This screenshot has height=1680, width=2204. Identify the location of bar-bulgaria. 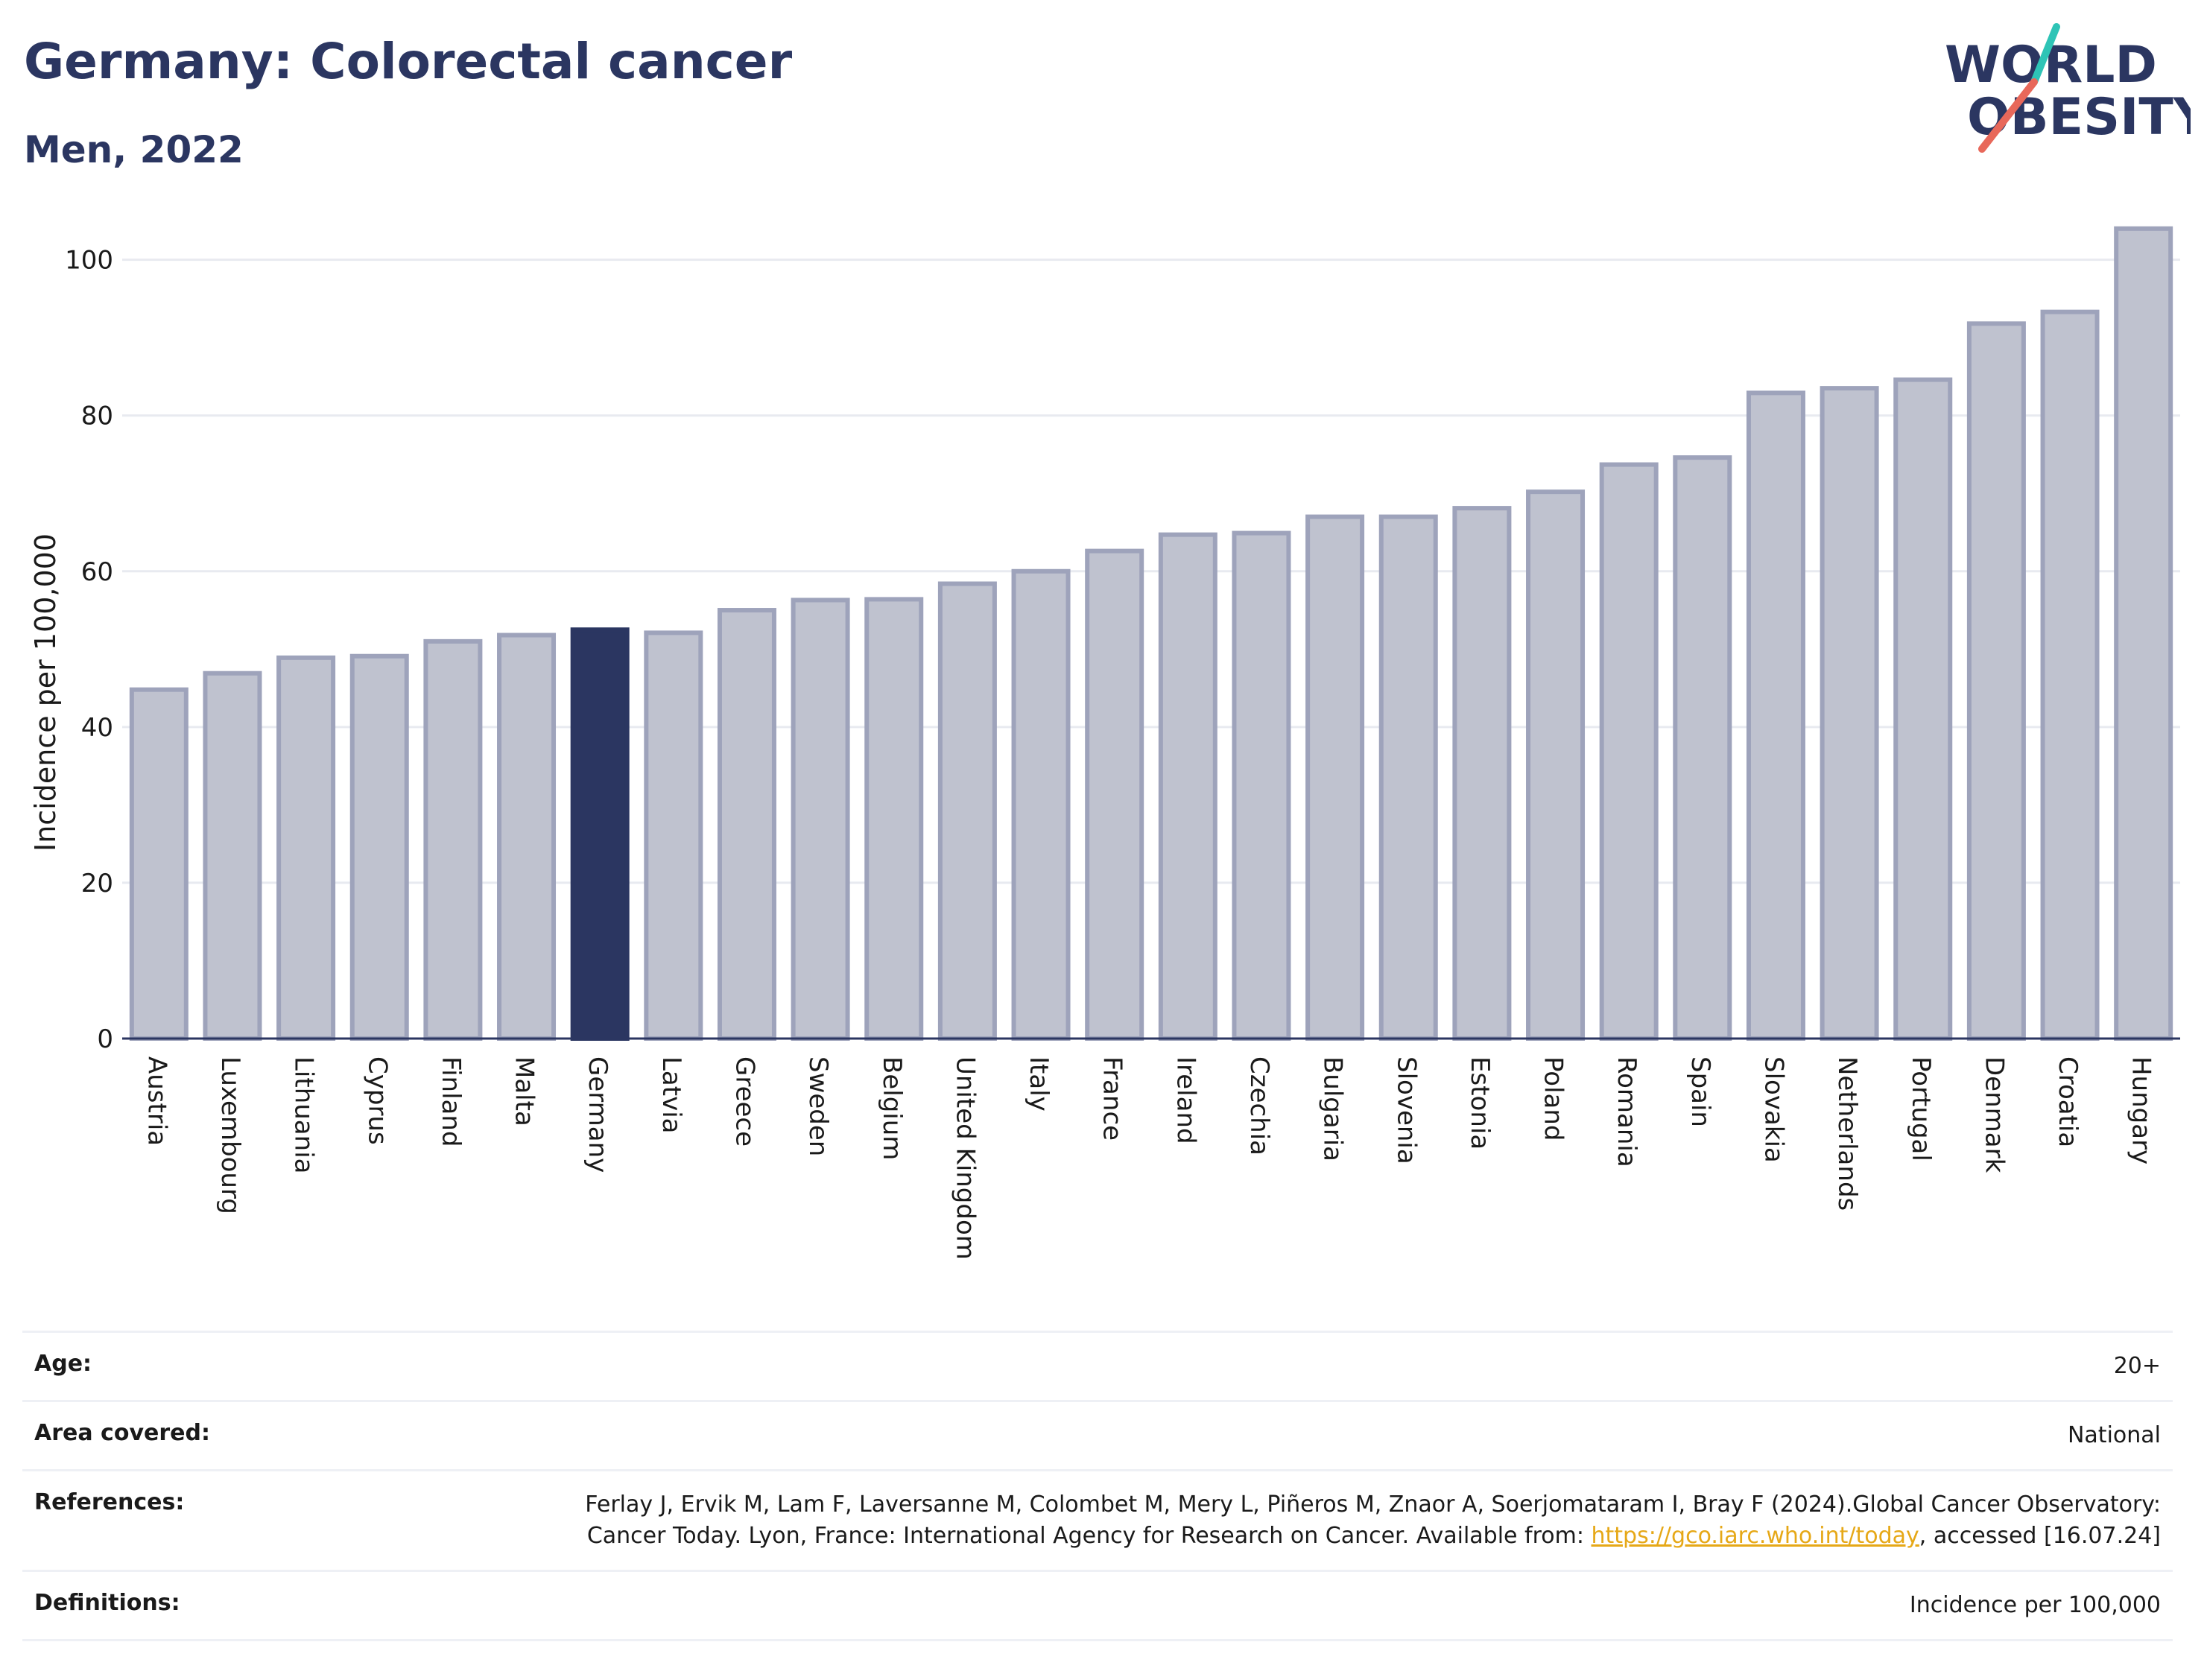
(1335, 777).